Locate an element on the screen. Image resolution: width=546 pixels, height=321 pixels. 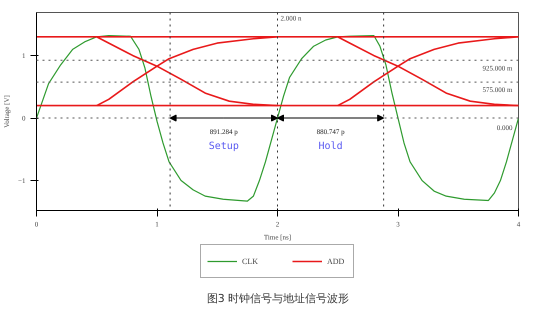
annotation: Setup is located at coordinates (223, 146).